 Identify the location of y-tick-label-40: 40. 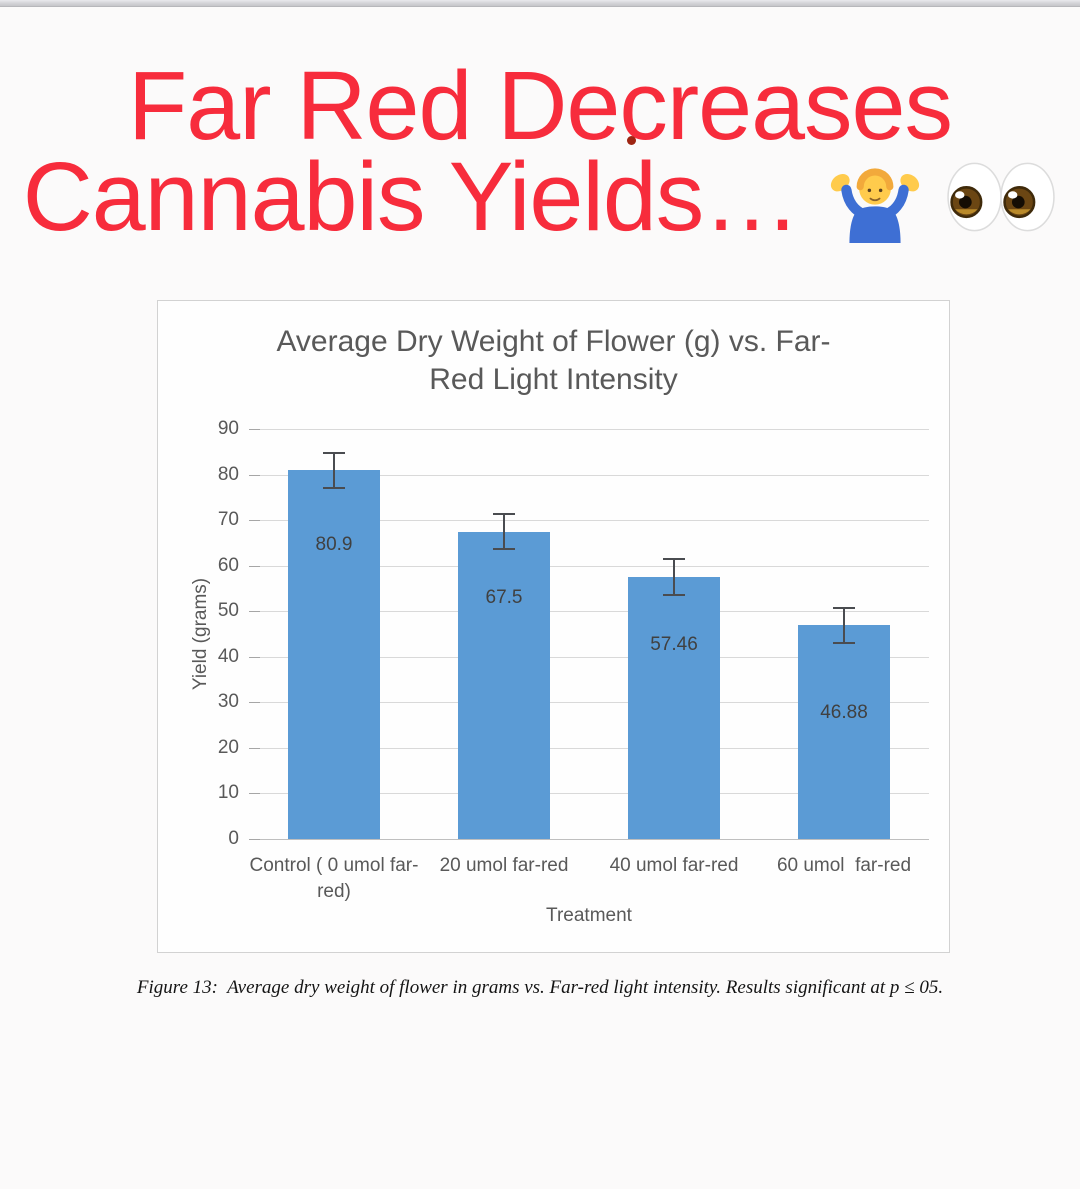
(228, 656).